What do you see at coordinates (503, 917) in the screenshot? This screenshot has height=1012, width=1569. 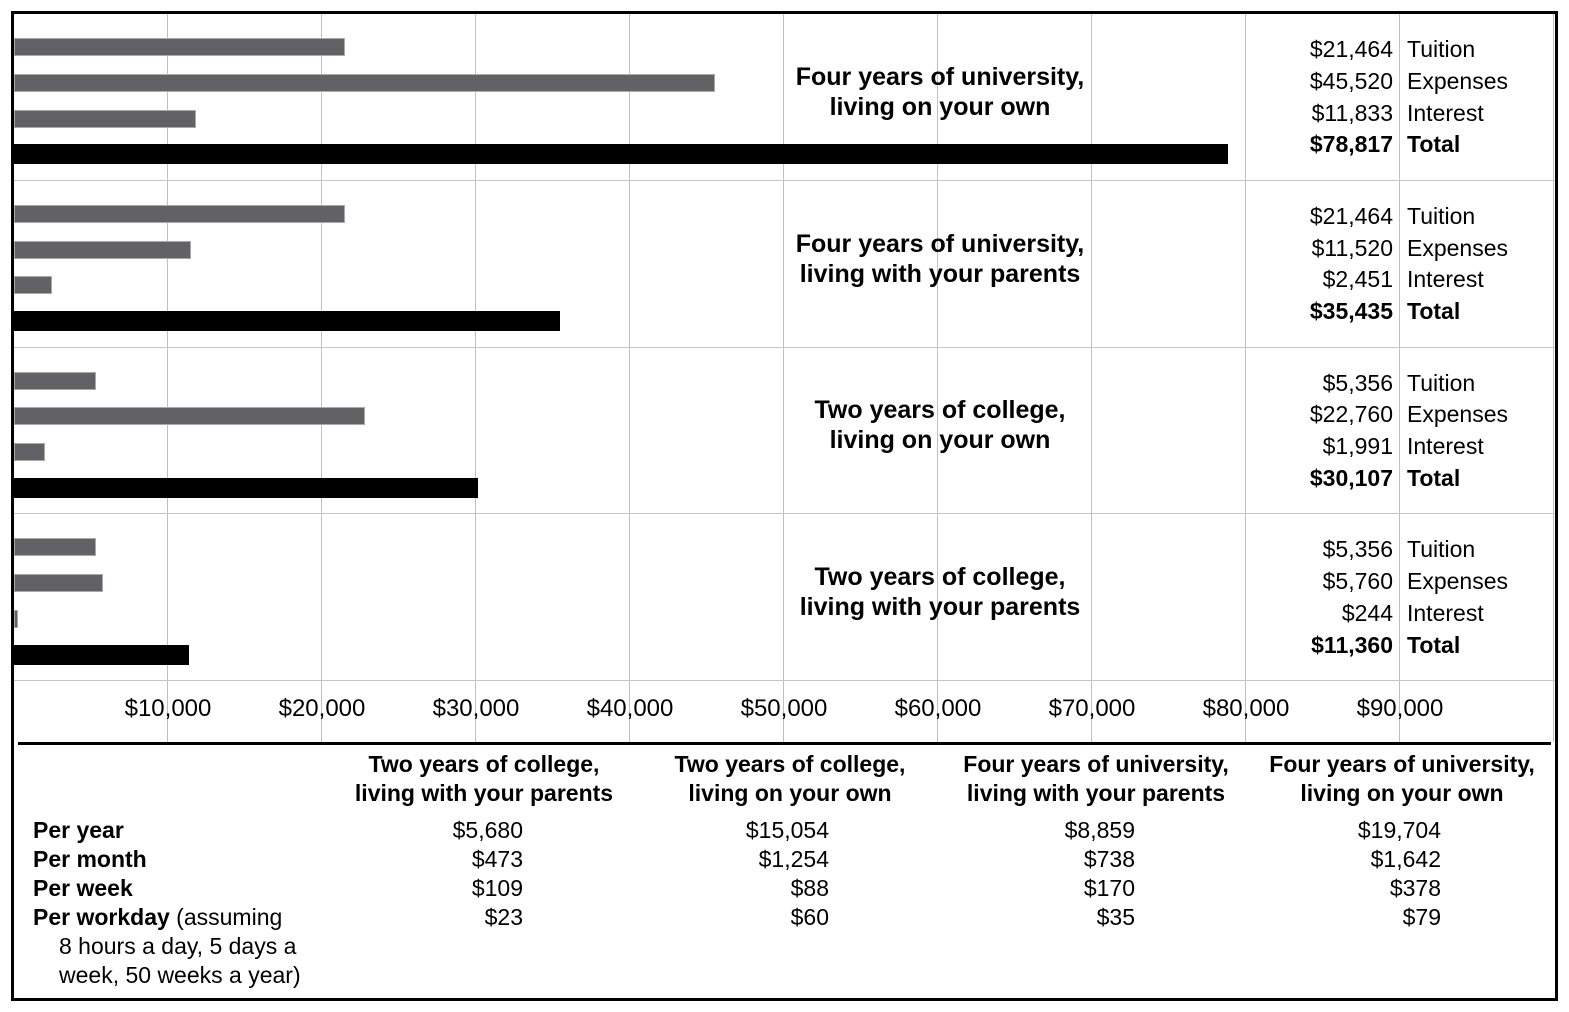 I see `cell-value: $23` at bounding box center [503, 917].